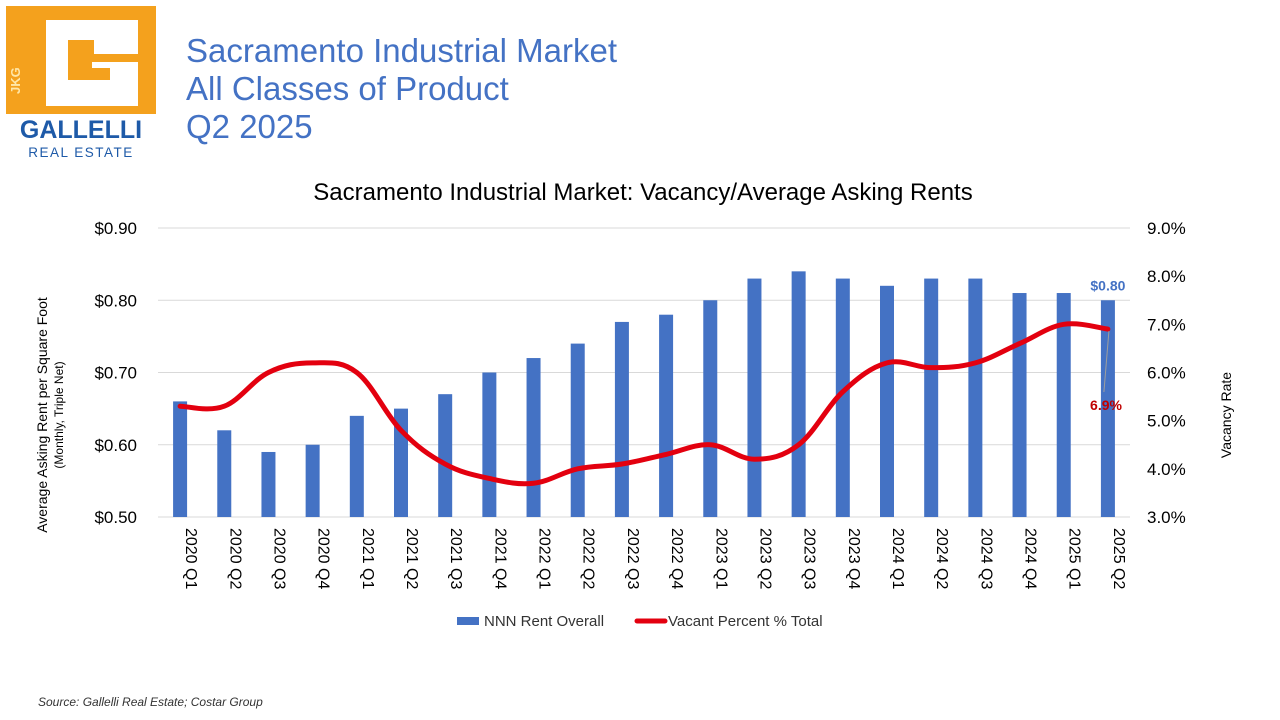  I want to click on logo-initials: JKG, so click(15, 80).